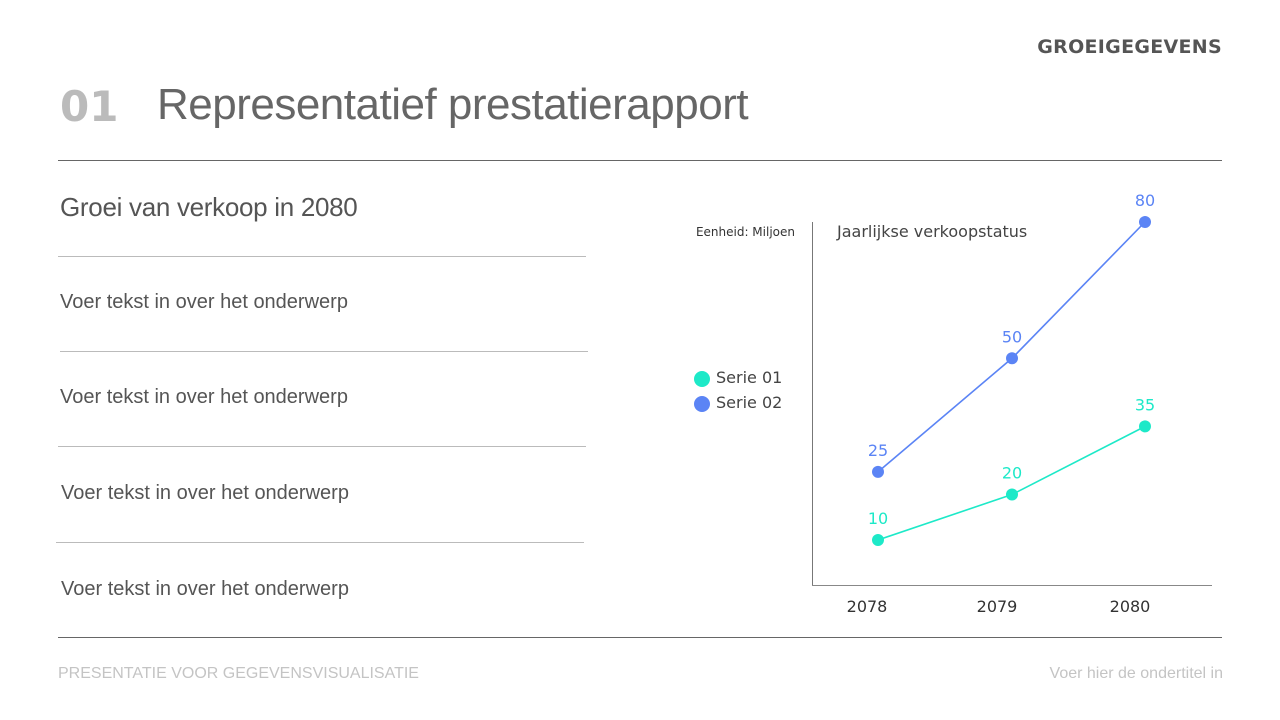 This screenshot has width=1280, height=720. What do you see at coordinates (640, 637) in the screenshot?
I see `footer-divider` at bounding box center [640, 637].